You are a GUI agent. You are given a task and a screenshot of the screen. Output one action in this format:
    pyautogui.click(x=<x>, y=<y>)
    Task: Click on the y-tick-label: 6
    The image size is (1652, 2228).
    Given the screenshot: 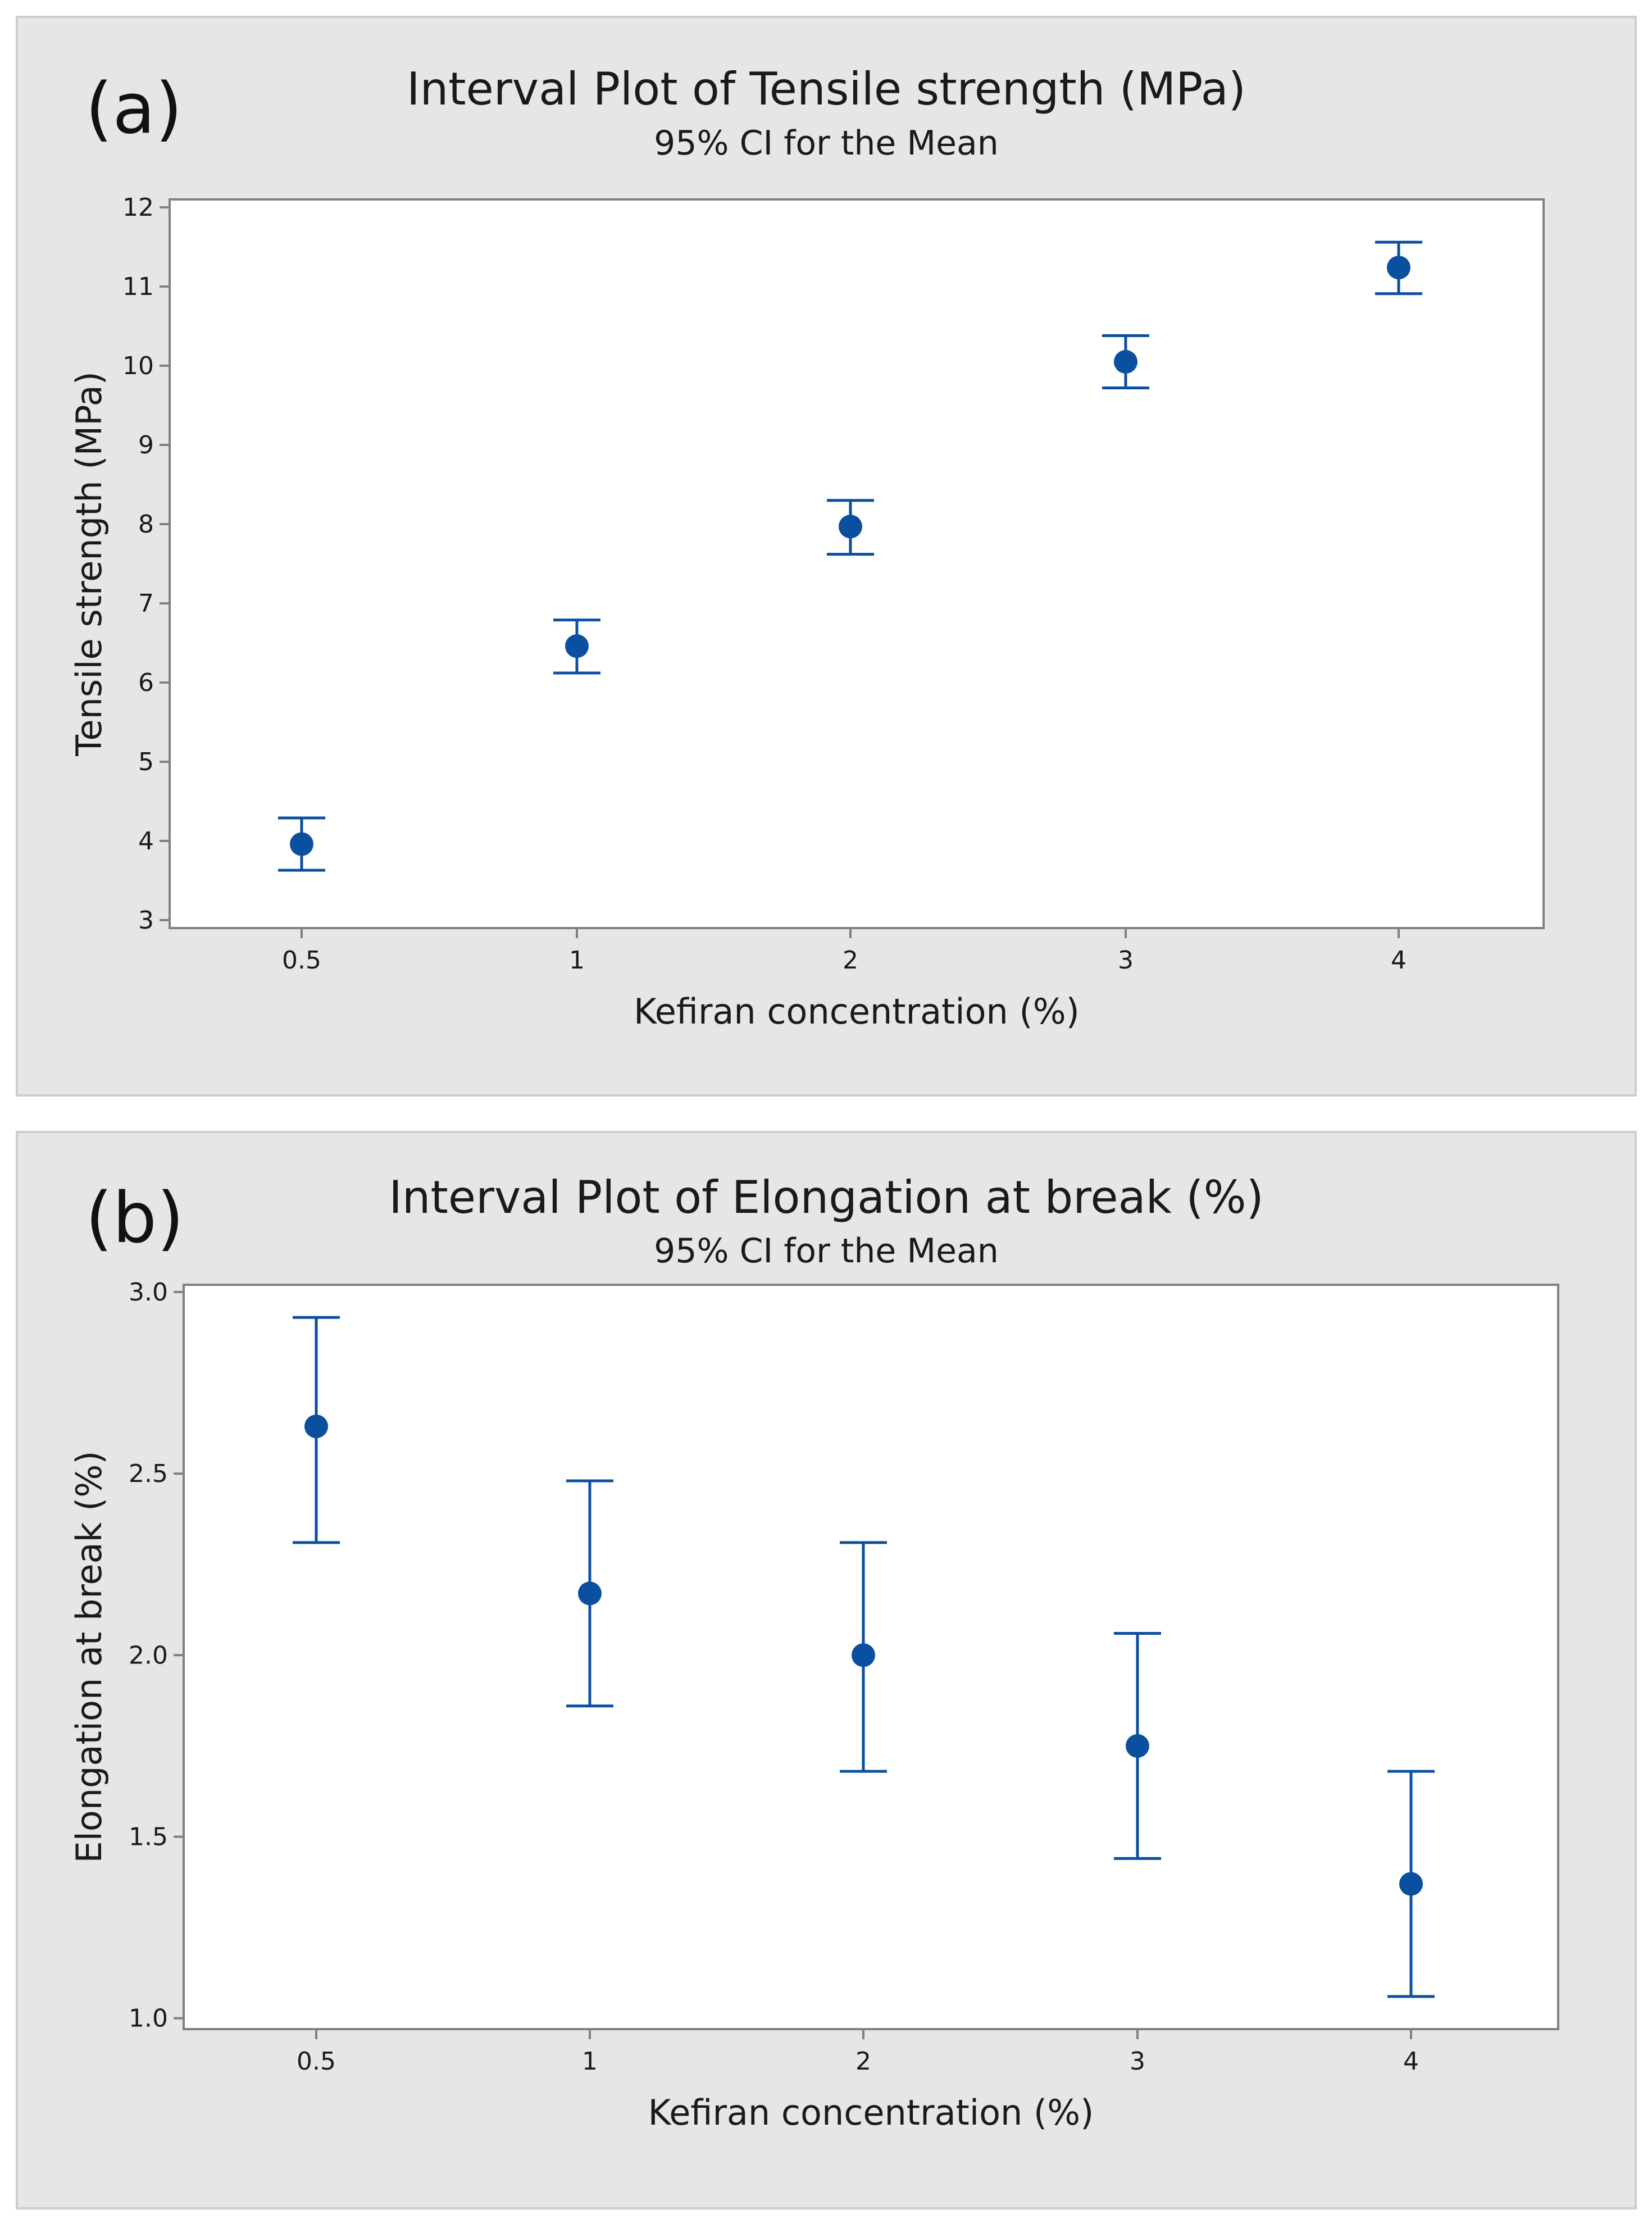 What is the action you would take?
    pyautogui.click(x=146, y=683)
    